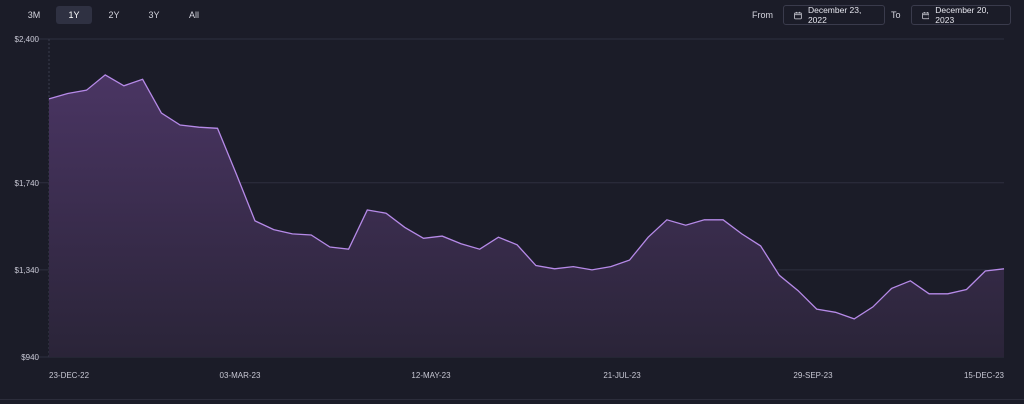  I want to click on to-date-picker: December 20, 2023, so click(960, 15).